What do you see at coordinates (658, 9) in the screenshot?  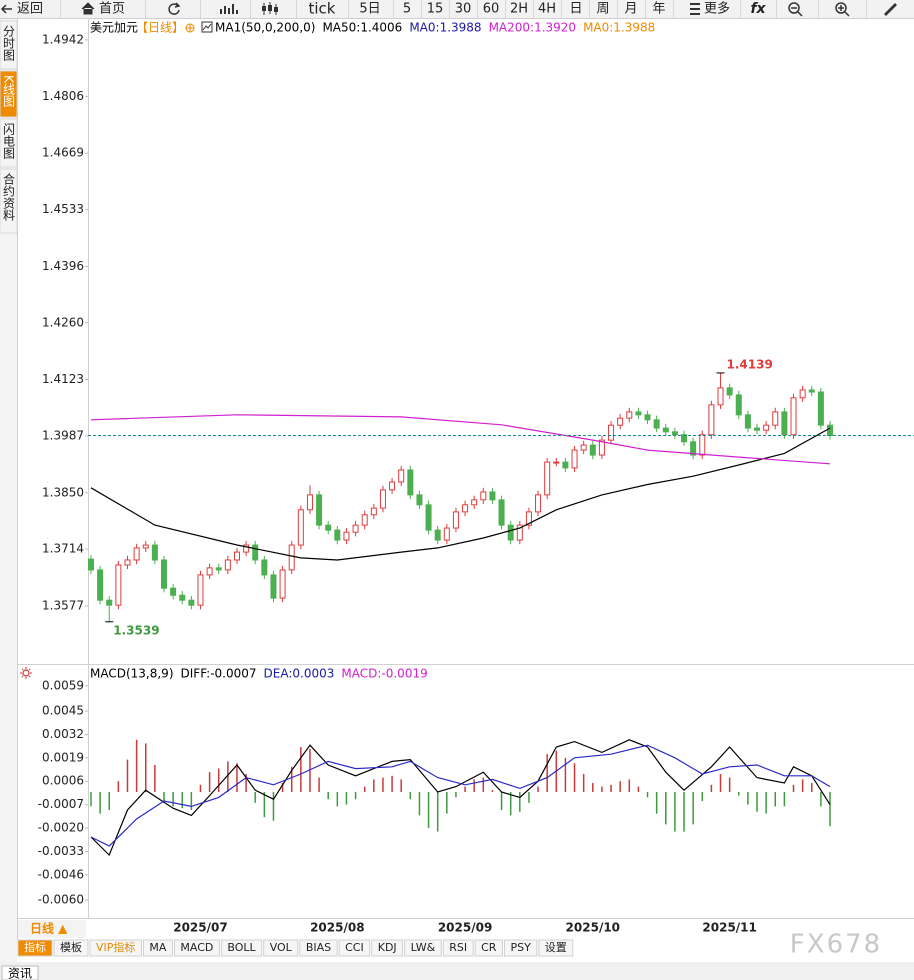 I see `toolbar-button: 年` at bounding box center [658, 9].